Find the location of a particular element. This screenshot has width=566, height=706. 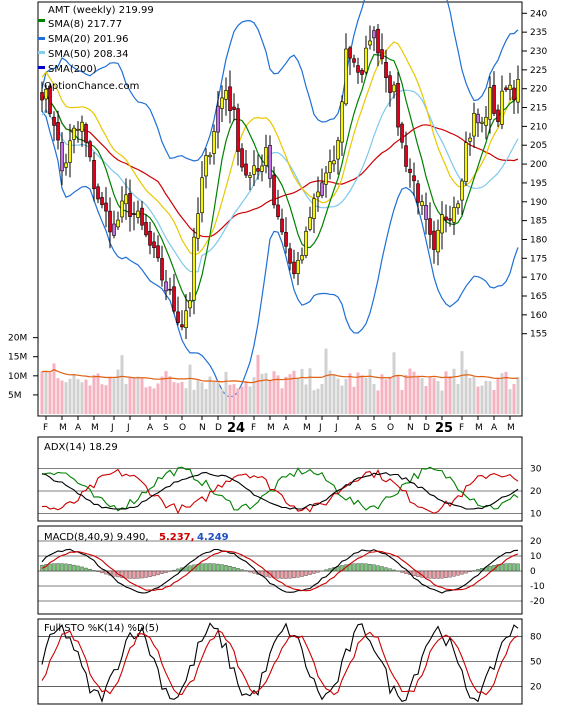

panel-tick-label: 20 is located at coordinates (536, 492).